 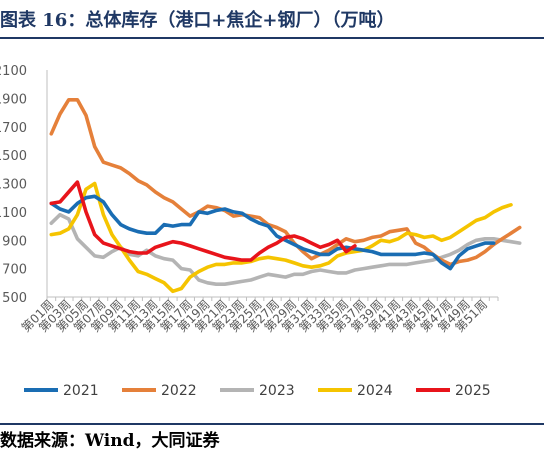 What do you see at coordinates (203, 221) in the screenshot?
I see `series-line-2025` at bounding box center [203, 221].